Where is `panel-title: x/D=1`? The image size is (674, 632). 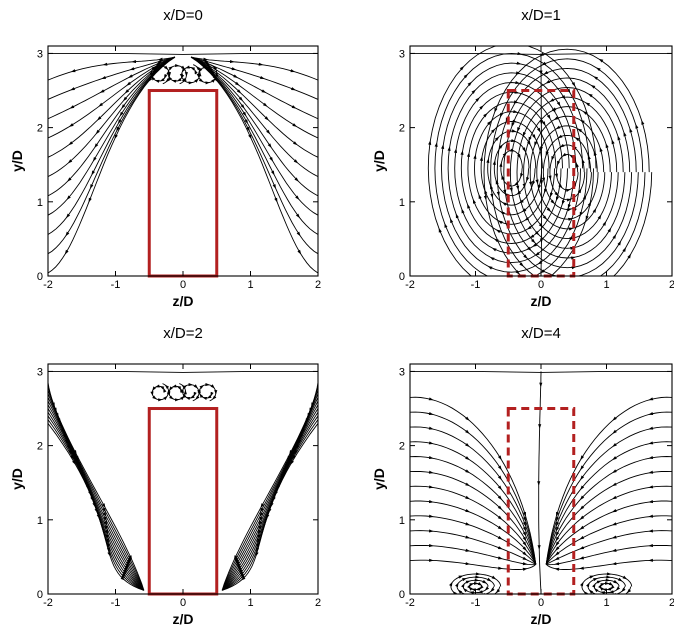 panel-title: x/D=1 is located at coordinates (541, 15).